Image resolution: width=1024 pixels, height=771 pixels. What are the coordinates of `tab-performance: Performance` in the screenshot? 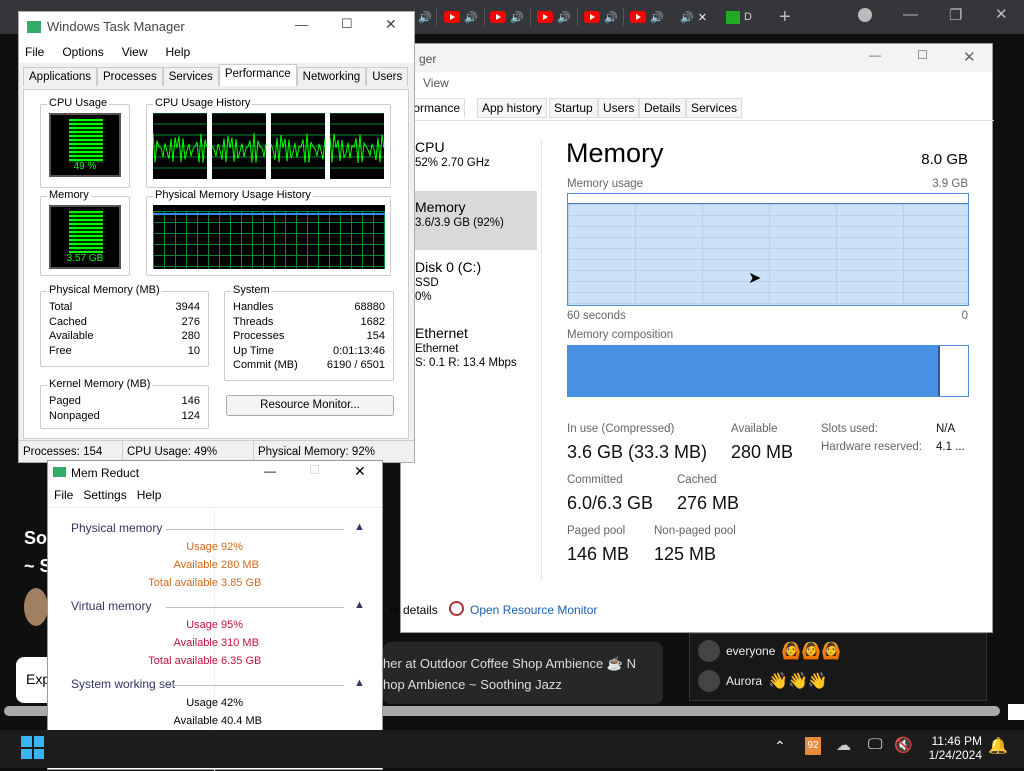 It's located at (257, 75).